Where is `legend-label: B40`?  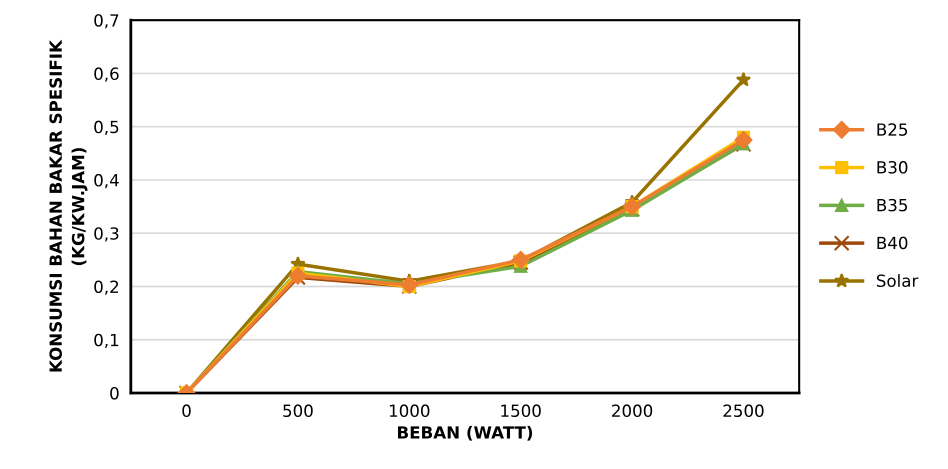 legend-label: B40 is located at coordinates (892, 243).